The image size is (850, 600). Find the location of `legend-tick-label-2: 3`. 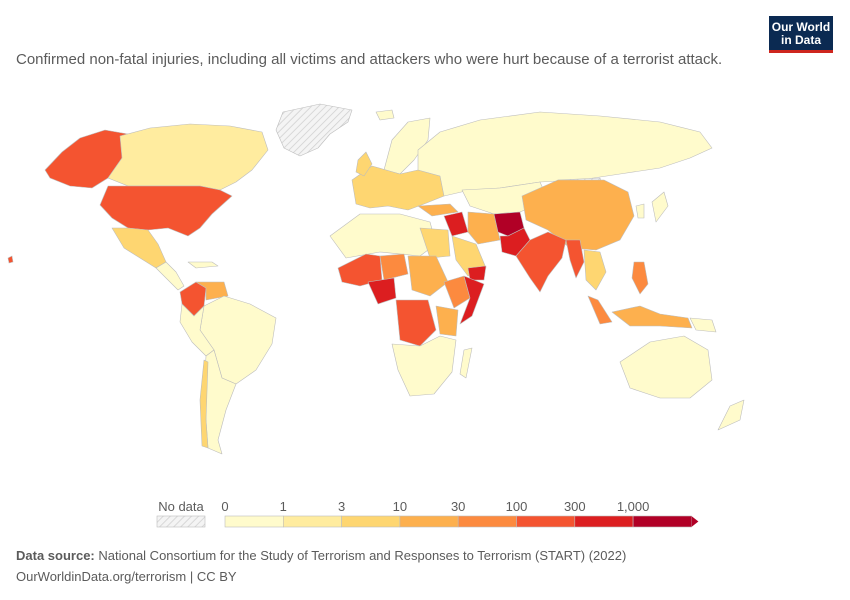

legend-tick-label-2: 3 is located at coordinates (341, 506).